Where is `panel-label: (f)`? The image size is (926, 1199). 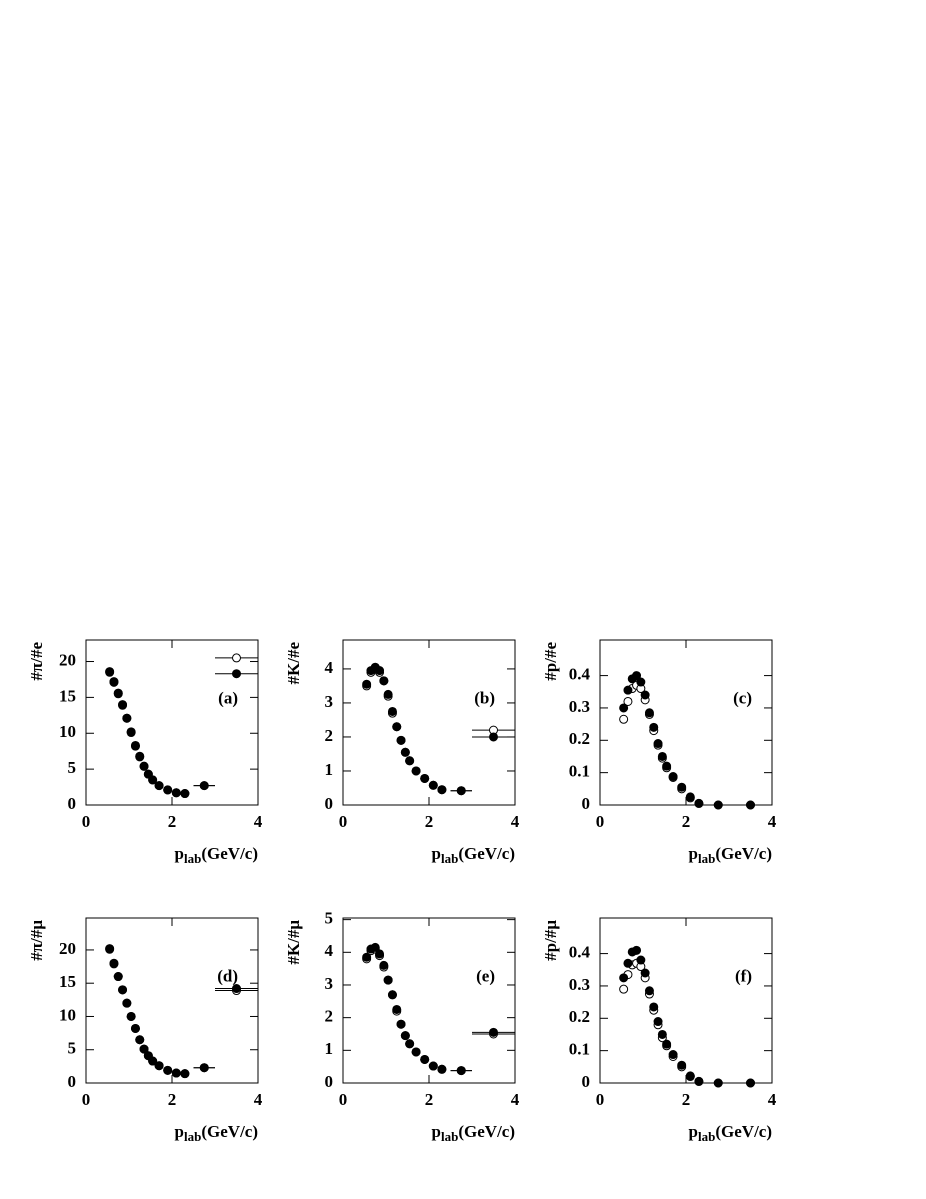
panel-label: (f) is located at coordinates (743, 975).